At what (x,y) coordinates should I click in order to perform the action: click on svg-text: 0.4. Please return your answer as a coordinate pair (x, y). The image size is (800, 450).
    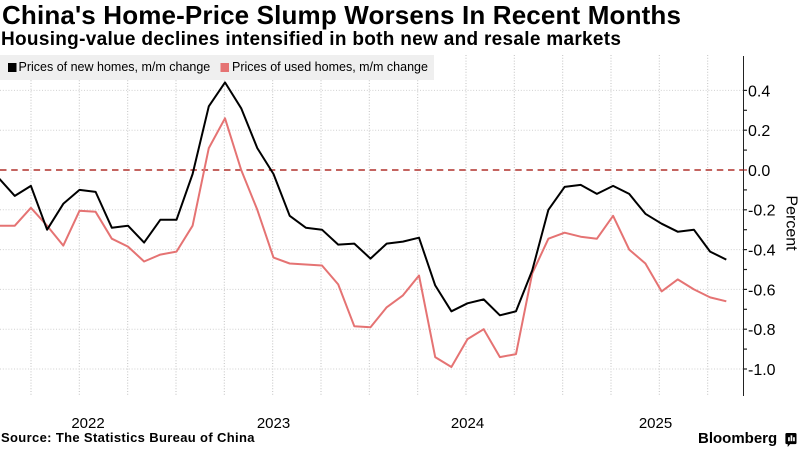
    Looking at the image, I should click on (759, 91).